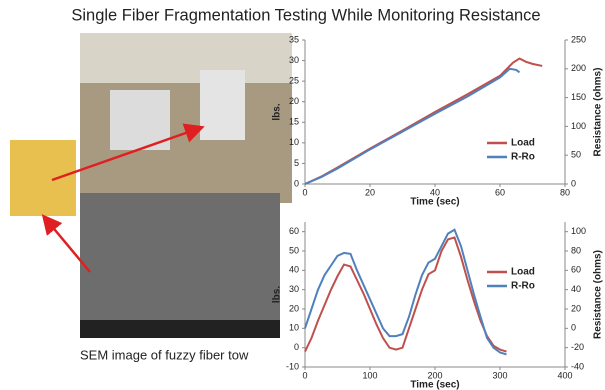 The image size is (605, 390). I want to click on x-tick-label: 200, so click(434, 375).